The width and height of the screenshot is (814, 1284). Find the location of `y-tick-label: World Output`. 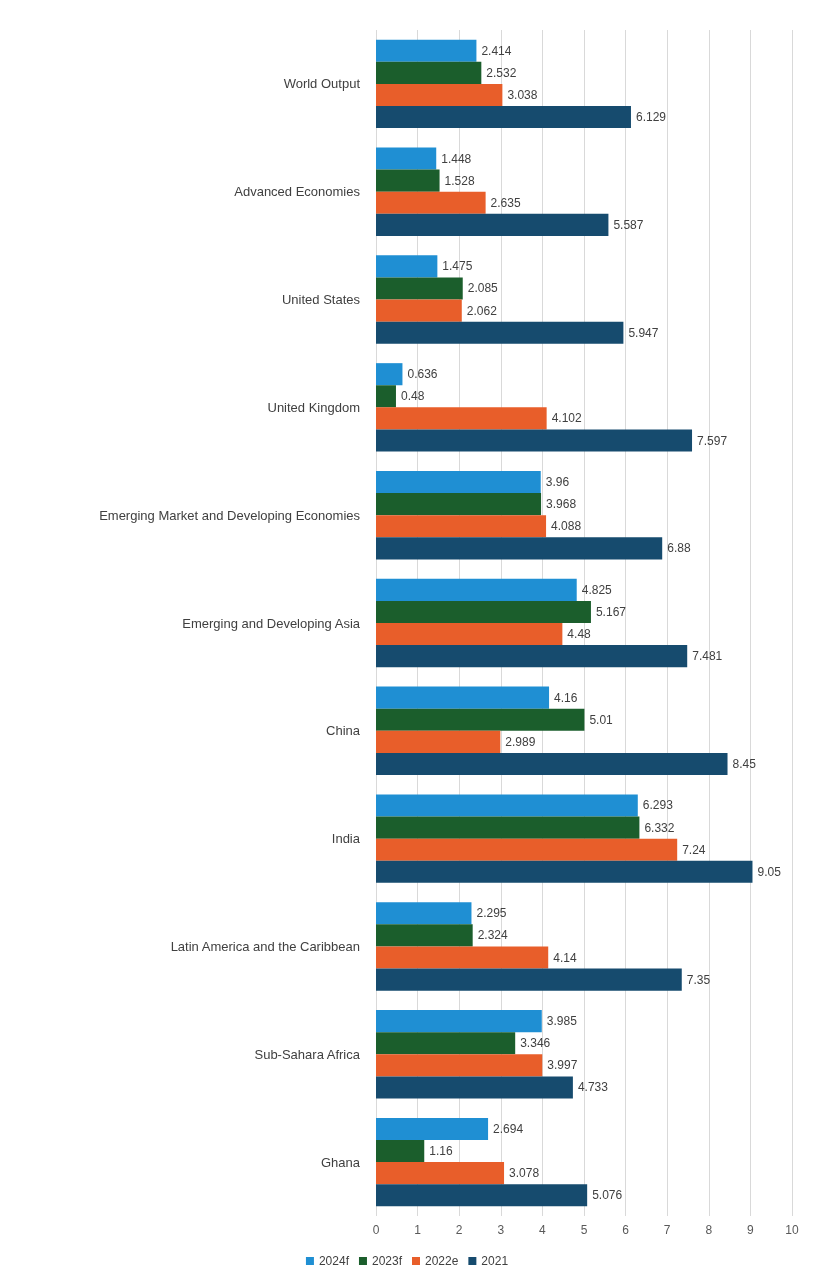

y-tick-label: World Output is located at coordinates (322, 84).